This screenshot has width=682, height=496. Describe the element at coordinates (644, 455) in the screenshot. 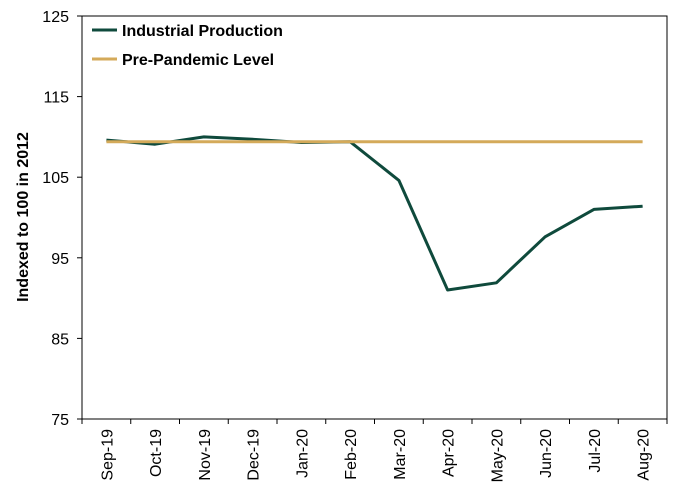

I see `x-tick-label: Aug-20` at that location.